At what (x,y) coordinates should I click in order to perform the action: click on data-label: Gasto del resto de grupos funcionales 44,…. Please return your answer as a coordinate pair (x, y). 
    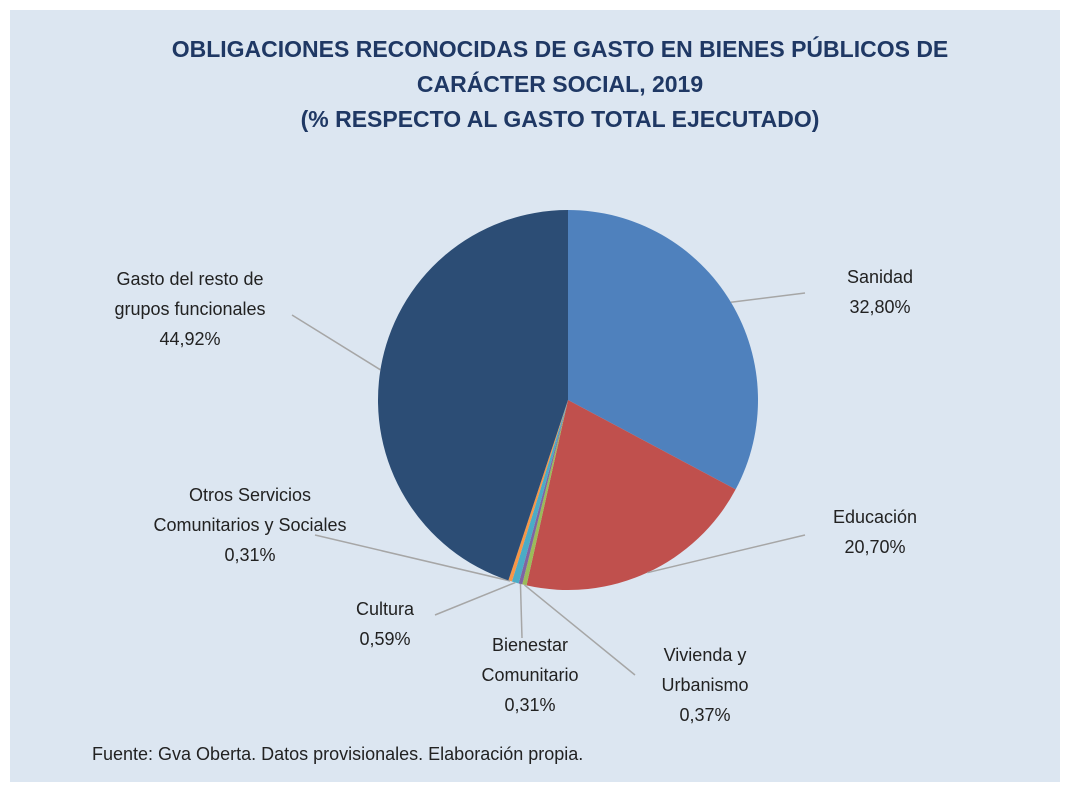
    Looking at the image, I should click on (190, 309).